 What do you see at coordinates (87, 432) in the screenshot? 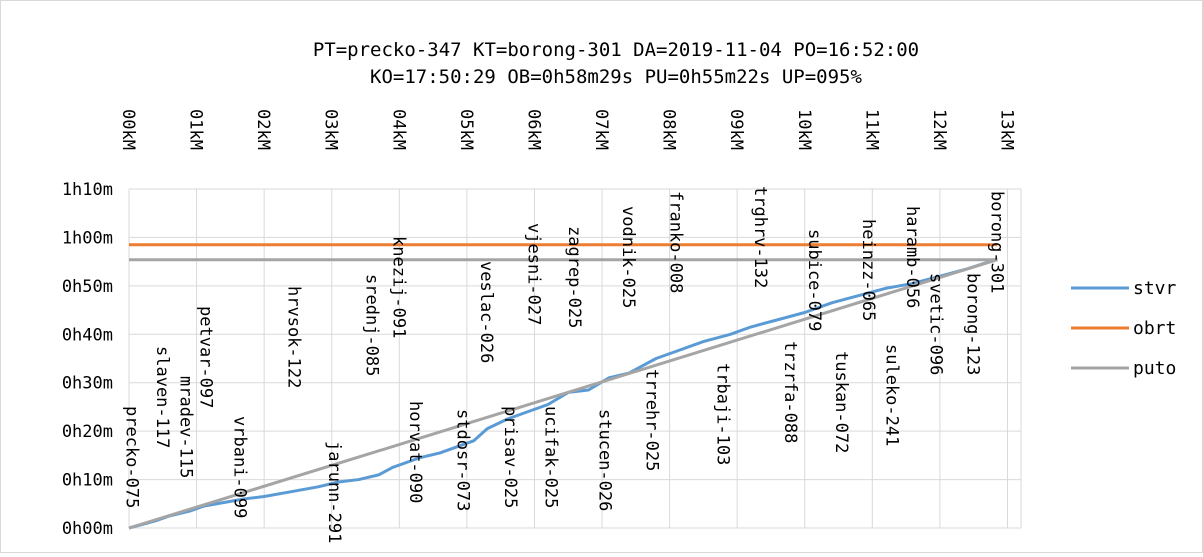
I see `y-tick-label: 0h20m` at bounding box center [87, 432].